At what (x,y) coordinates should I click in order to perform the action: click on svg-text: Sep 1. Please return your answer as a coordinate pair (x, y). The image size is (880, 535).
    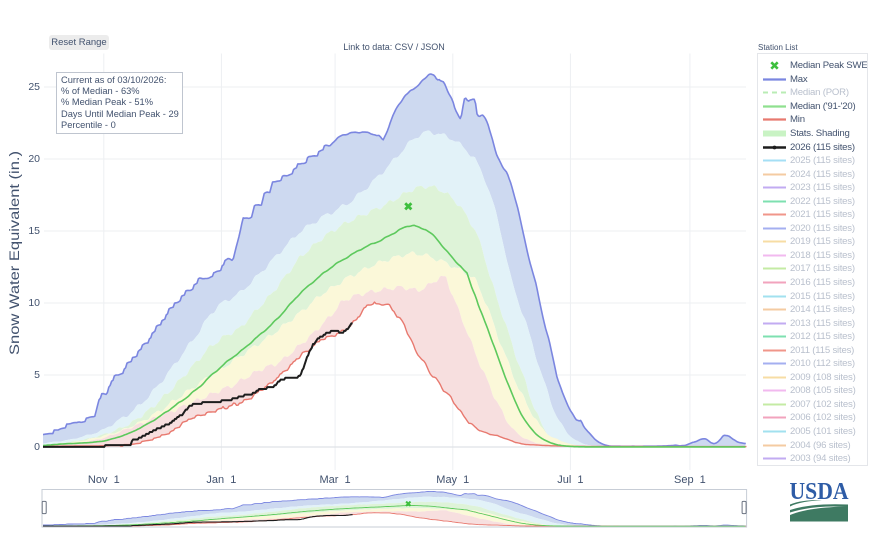
    Looking at the image, I should click on (690, 480).